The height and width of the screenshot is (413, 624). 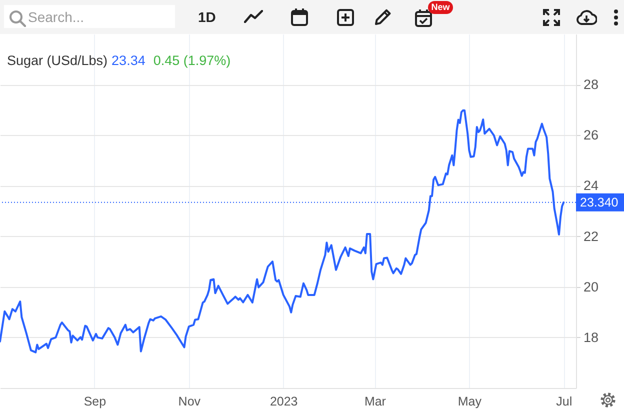 What do you see at coordinates (591, 286) in the screenshot?
I see `y-tick-label: 20` at bounding box center [591, 286].